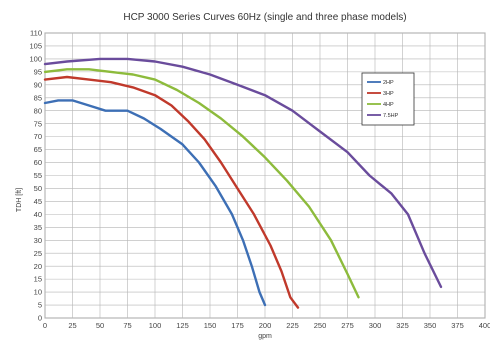  What do you see at coordinates (38, 84) in the screenshot?
I see `y-tick-label: 90` at bounding box center [38, 84].